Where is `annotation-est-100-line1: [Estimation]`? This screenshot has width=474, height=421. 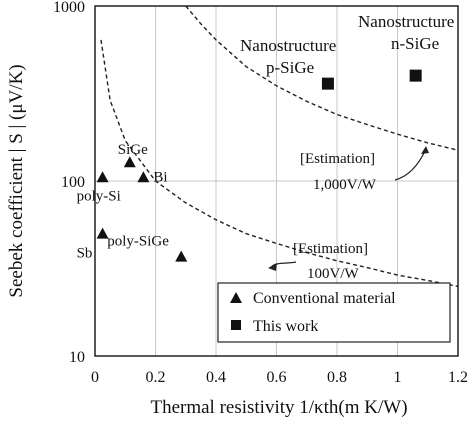 annotation-est-100-line1: [Estimation] is located at coordinates (330, 249).